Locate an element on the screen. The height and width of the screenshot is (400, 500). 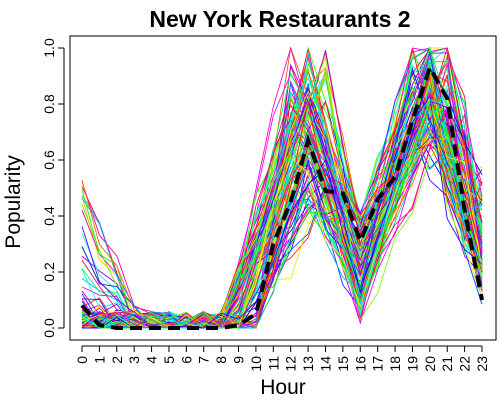
x-tick-label: 11 is located at coordinates (273, 363).